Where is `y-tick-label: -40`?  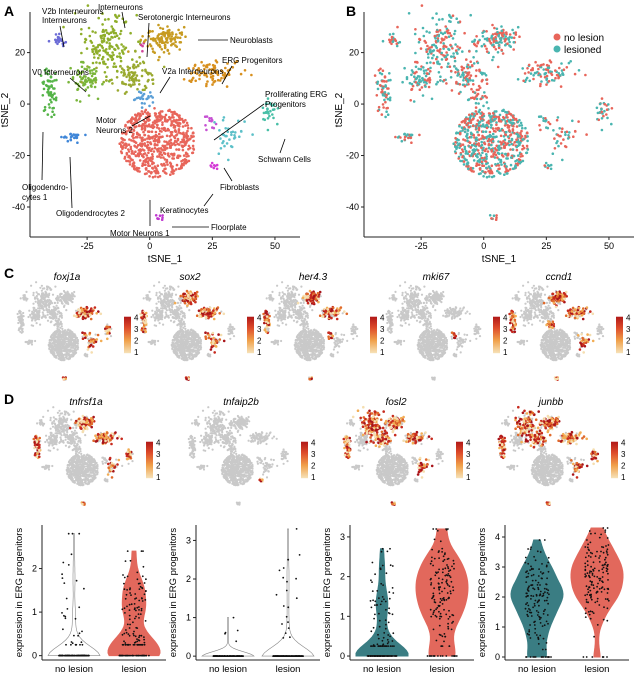
y-tick-label: -40 is located at coordinates (352, 207).